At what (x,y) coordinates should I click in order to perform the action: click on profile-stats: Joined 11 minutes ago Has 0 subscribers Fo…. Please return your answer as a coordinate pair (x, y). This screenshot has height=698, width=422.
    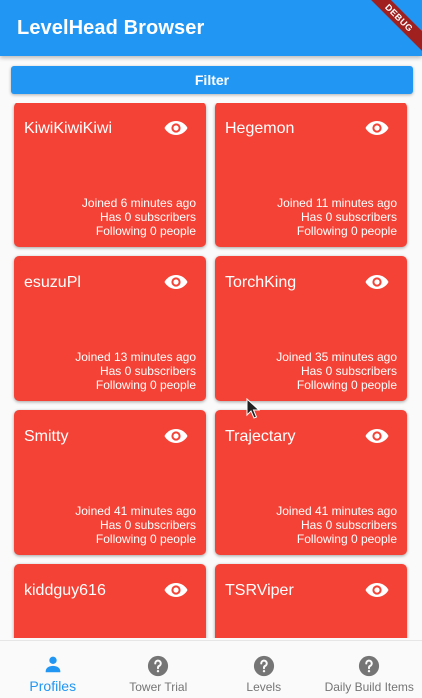
    Looking at the image, I should click on (337, 217).